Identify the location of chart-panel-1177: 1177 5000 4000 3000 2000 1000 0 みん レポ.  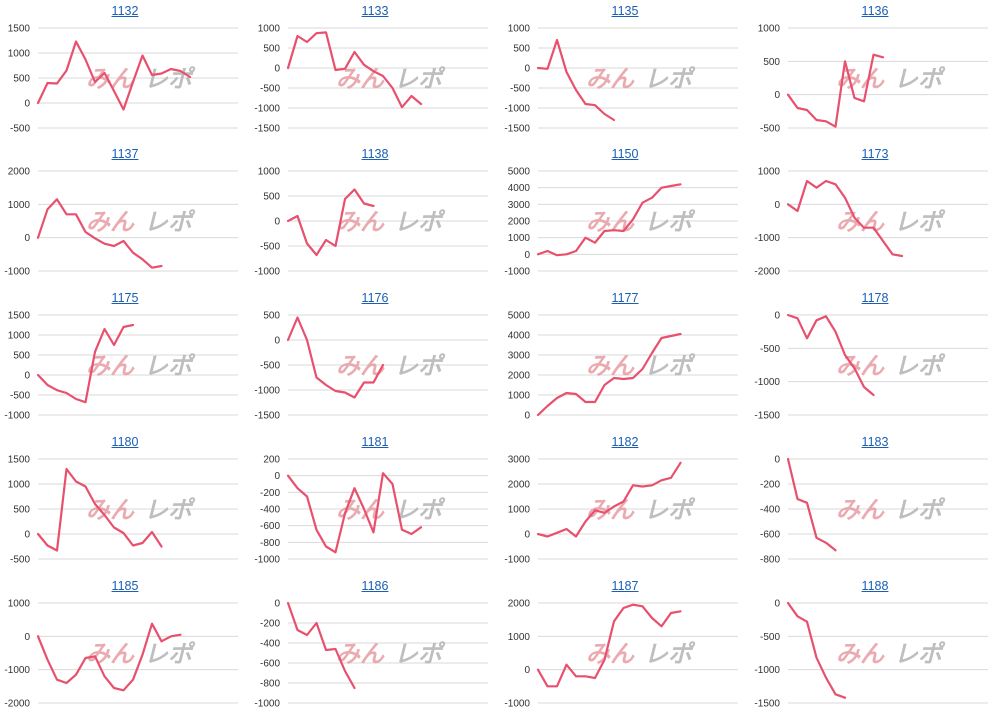
(625, 359).